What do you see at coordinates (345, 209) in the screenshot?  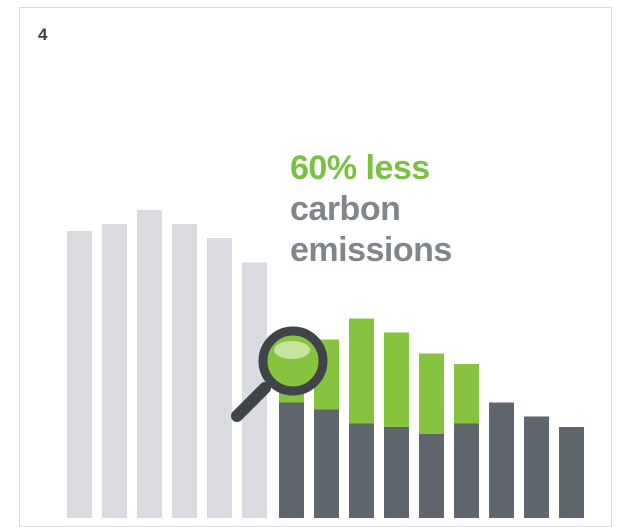 I see `headline-line-2: carbon` at bounding box center [345, 209].